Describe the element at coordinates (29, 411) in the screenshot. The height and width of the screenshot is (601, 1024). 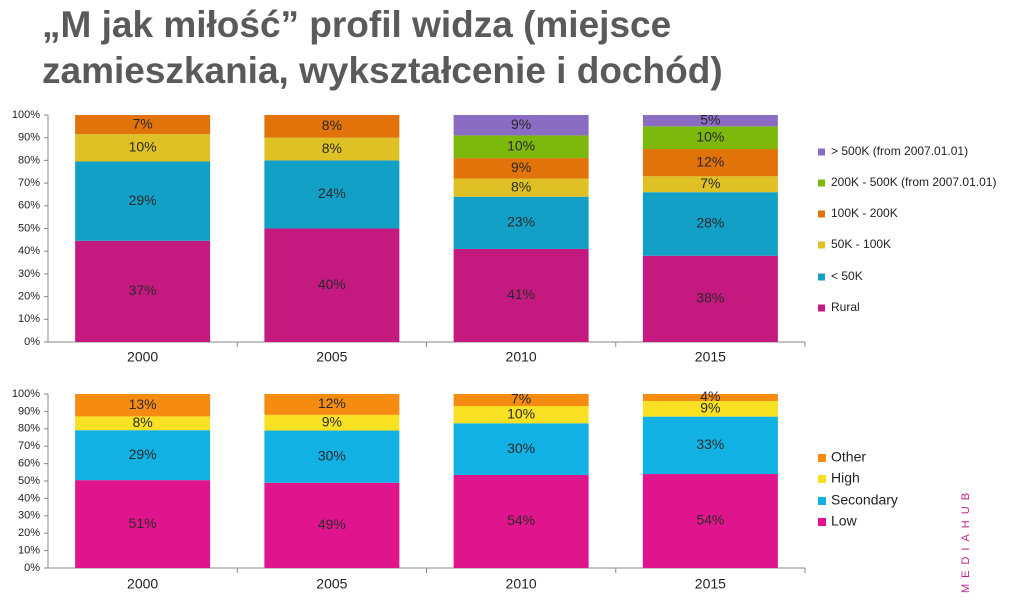
I see `y-tick-label: 90%` at that location.